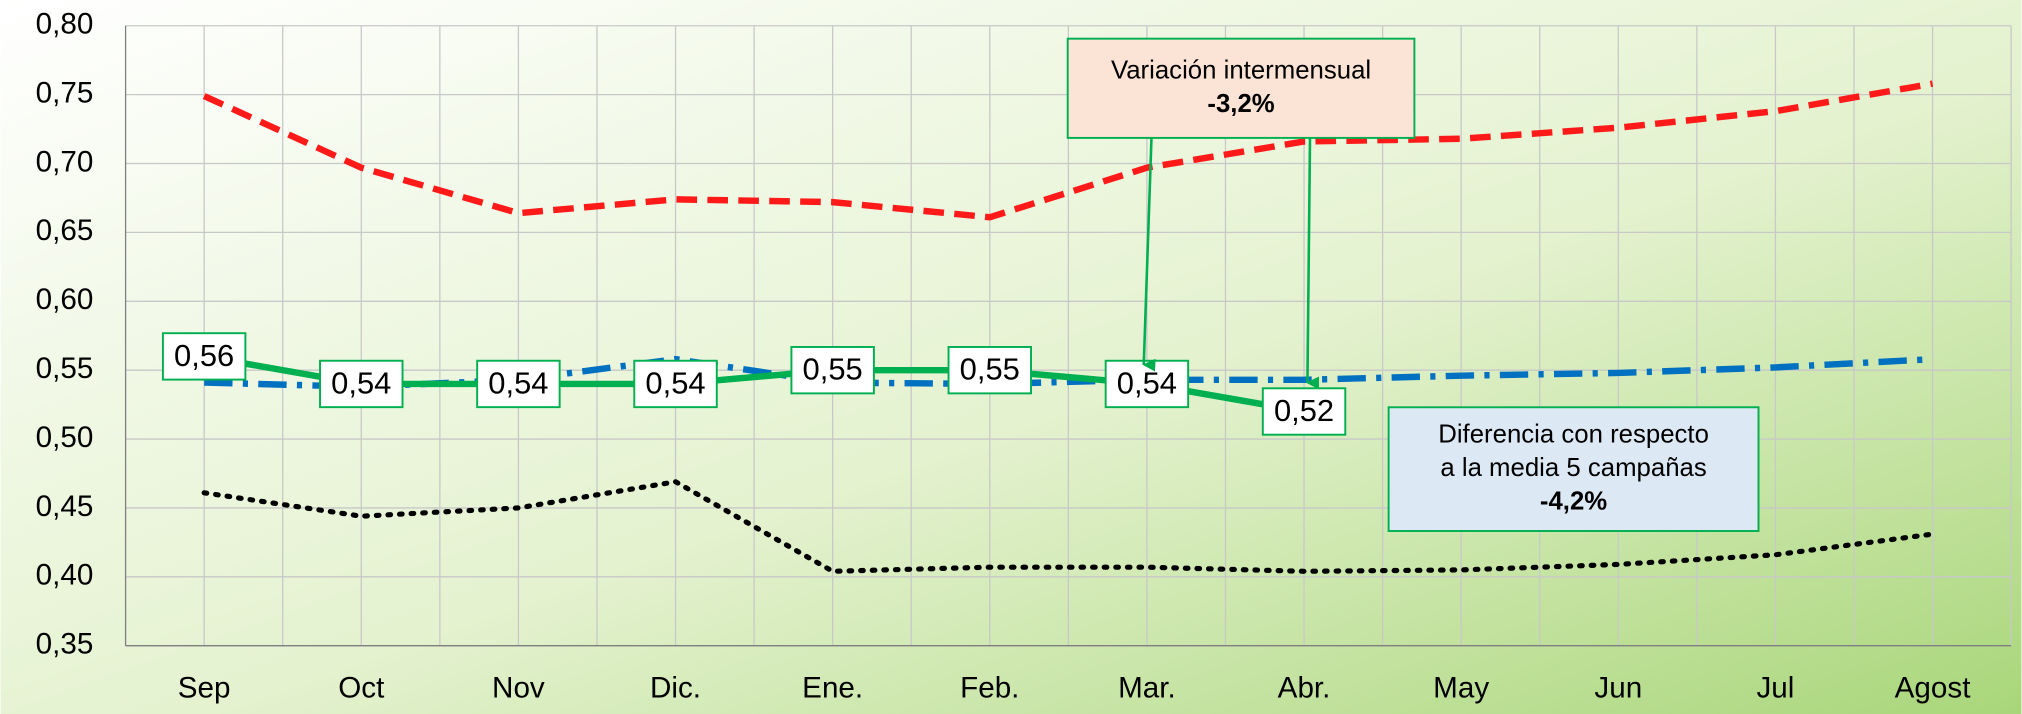 This screenshot has height=714, width=2022. What do you see at coordinates (65, 92) in the screenshot?
I see `y-tick-label: 0,75` at bounding box center [65, 92].